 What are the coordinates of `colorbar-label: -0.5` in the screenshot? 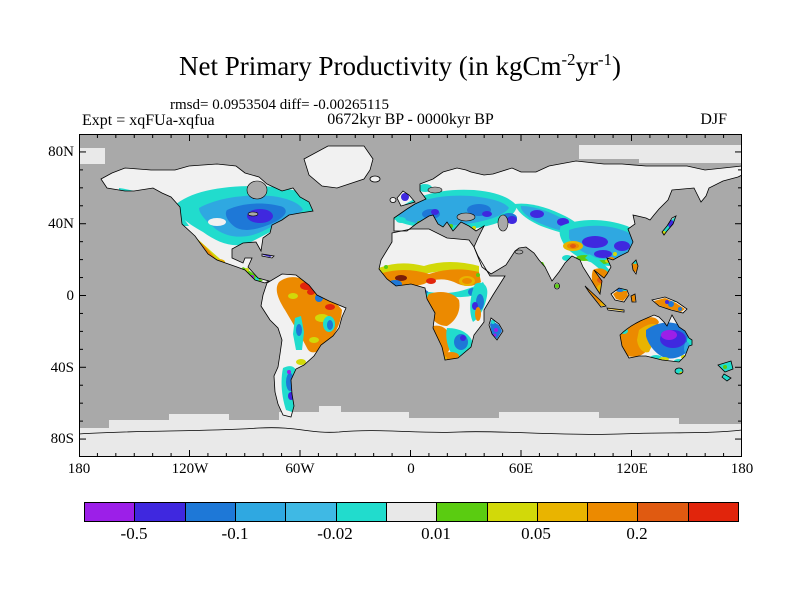 It's located at (134, 533).